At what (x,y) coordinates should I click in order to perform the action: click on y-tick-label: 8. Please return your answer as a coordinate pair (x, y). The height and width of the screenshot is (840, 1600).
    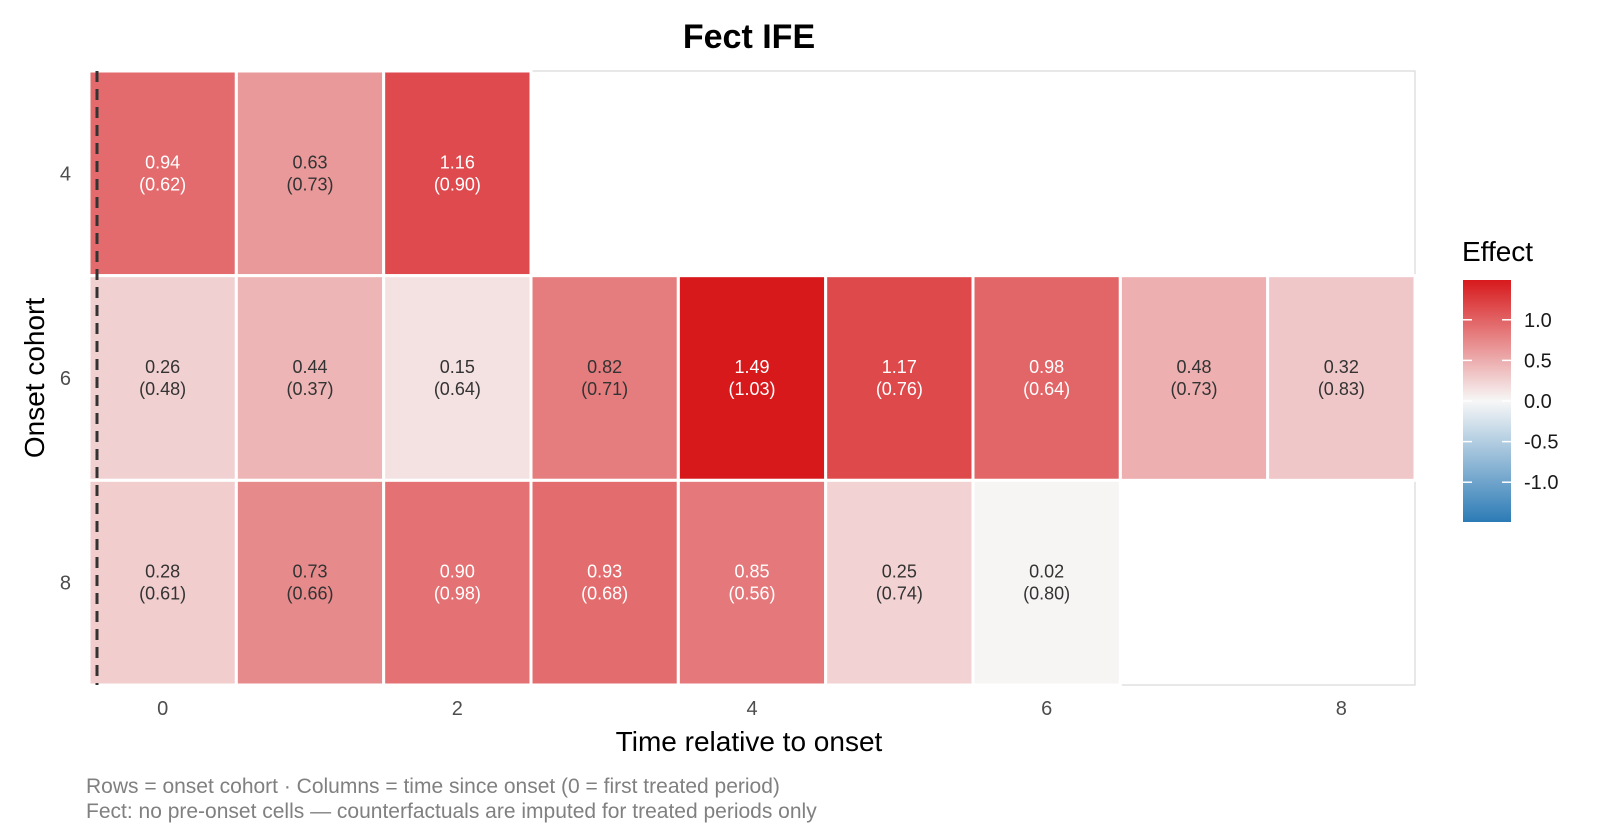
    Looking at the image, I should click on (65, 584).